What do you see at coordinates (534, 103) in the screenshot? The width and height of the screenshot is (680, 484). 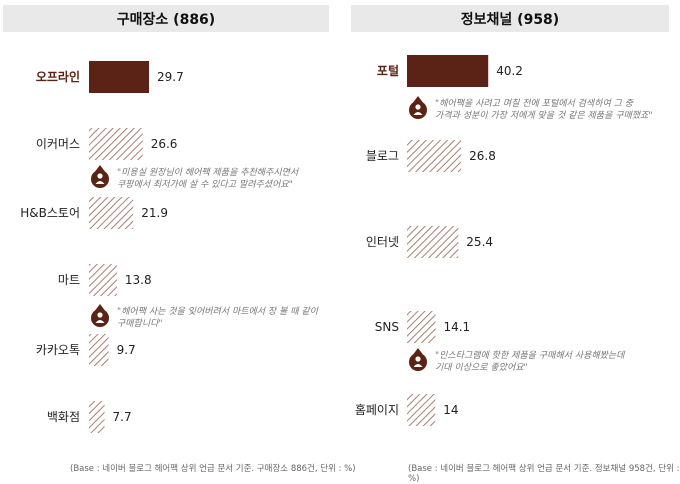 I see `quote-text: "헤어팩을 사려고 며칠 전에 포털에서 검색하여 그 중` at bounding box center [534, 103].